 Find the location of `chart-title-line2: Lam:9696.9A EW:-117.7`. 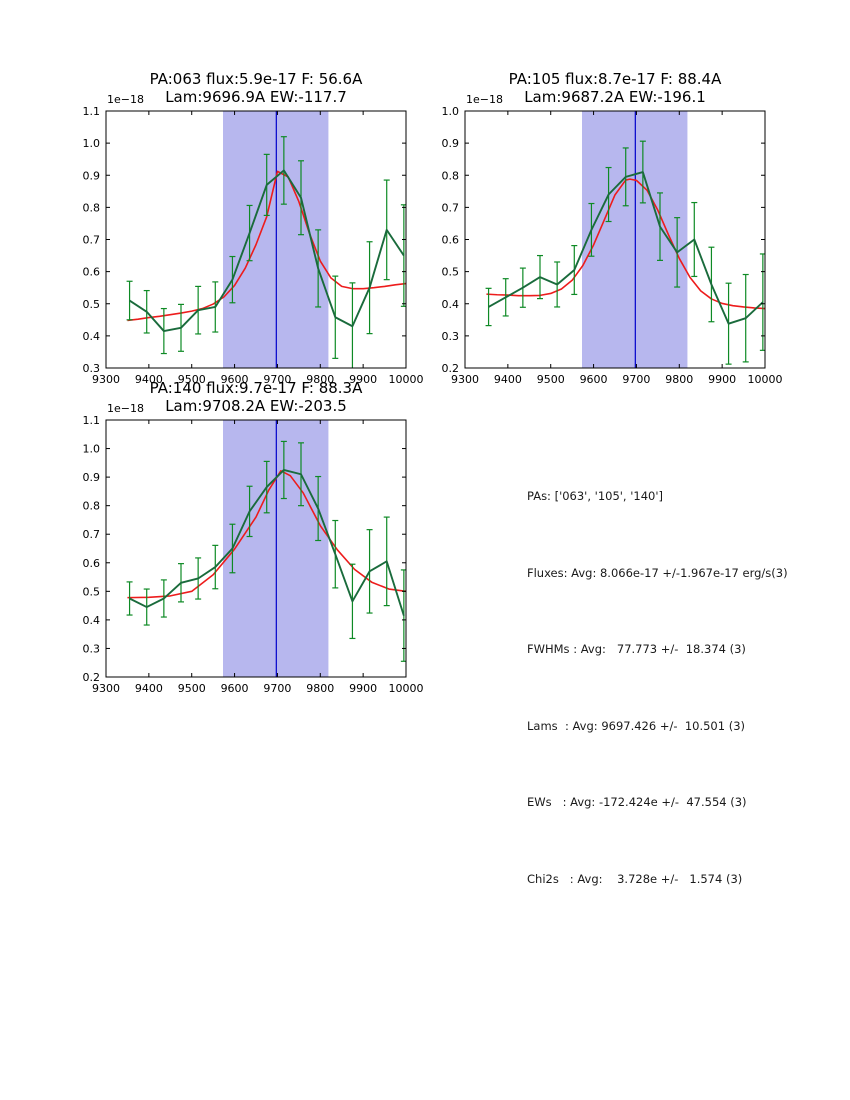

chart-title-line2: Lam:9696.9A EW:-117.7 is located at coordinates (256, 97).